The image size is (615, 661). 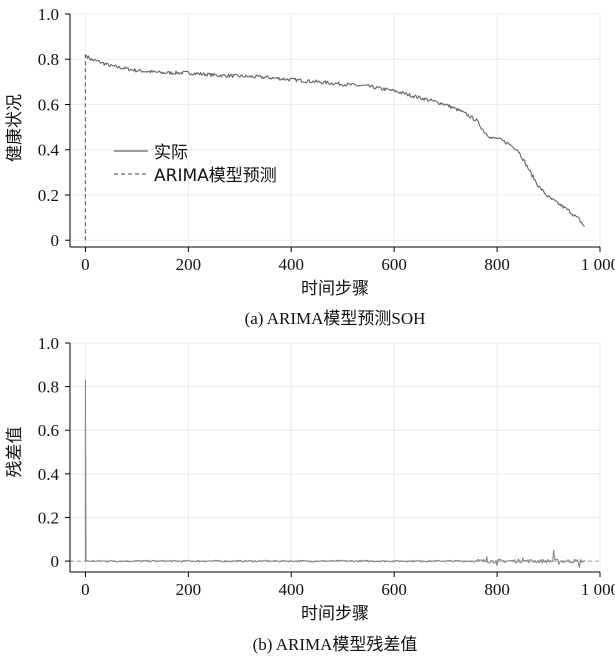 I want to click on y-axis-label-a: 健康状况, so click(x=15, y=128).